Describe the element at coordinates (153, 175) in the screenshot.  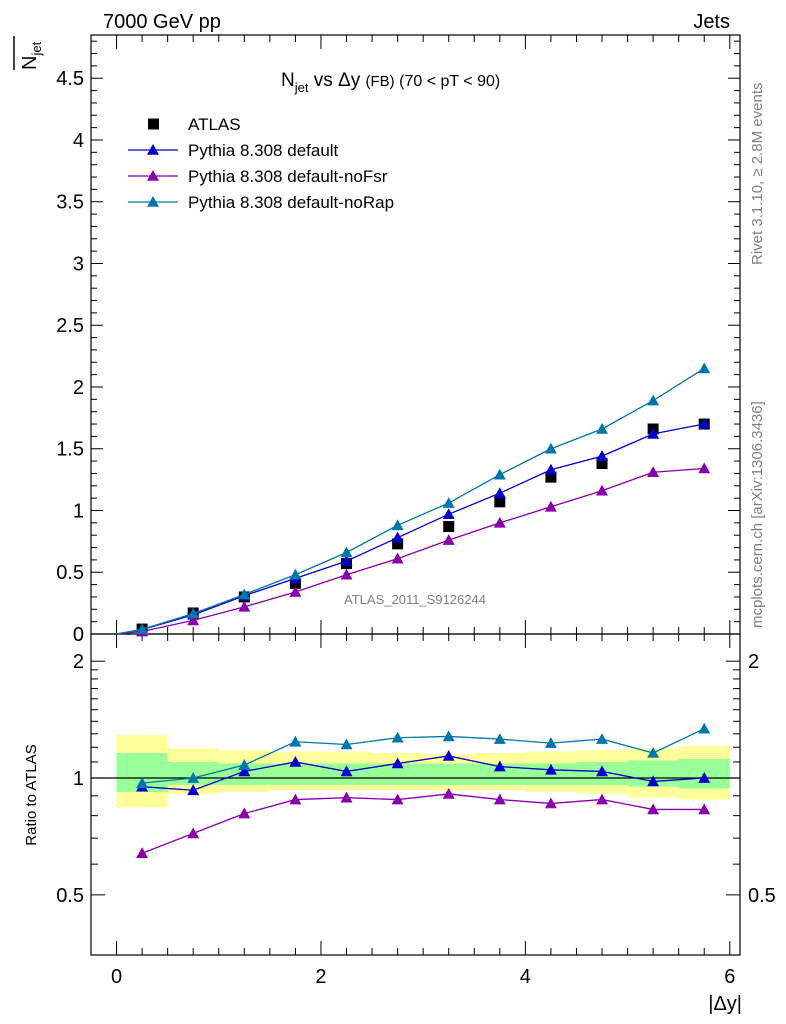
I see `legend-marker` at that location.